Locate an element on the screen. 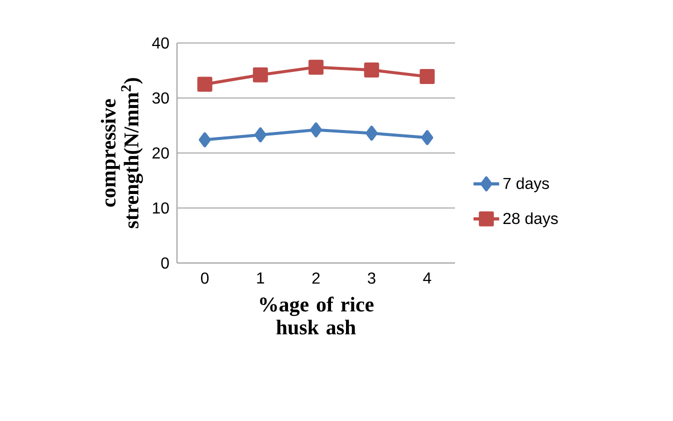  x-axis-title: %age of rice husk ash is located at coordinates (317, 315).